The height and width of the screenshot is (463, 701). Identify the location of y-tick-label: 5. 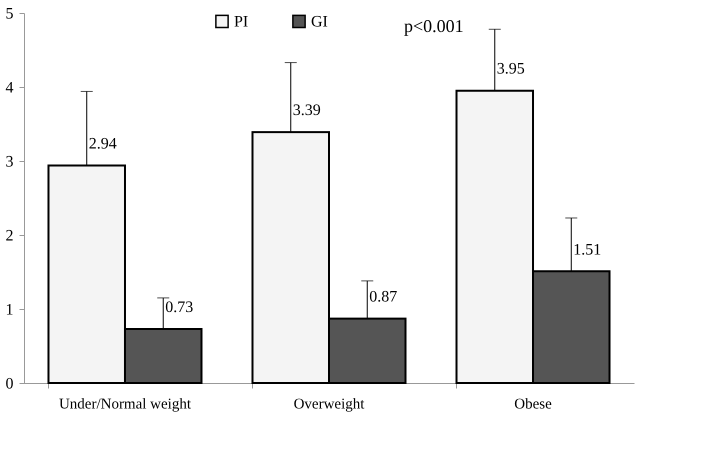
(10, 14).